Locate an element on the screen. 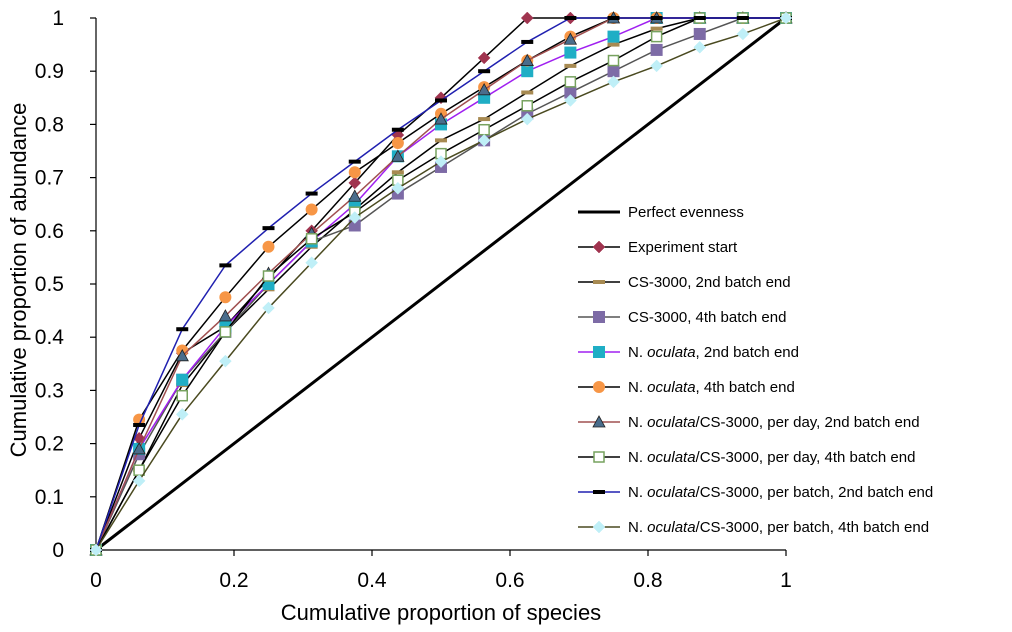 The width and height of the screenshot is (1012, 632). legend-label: N. oculata, 2nd batch end is located at coordinates (713, 352).